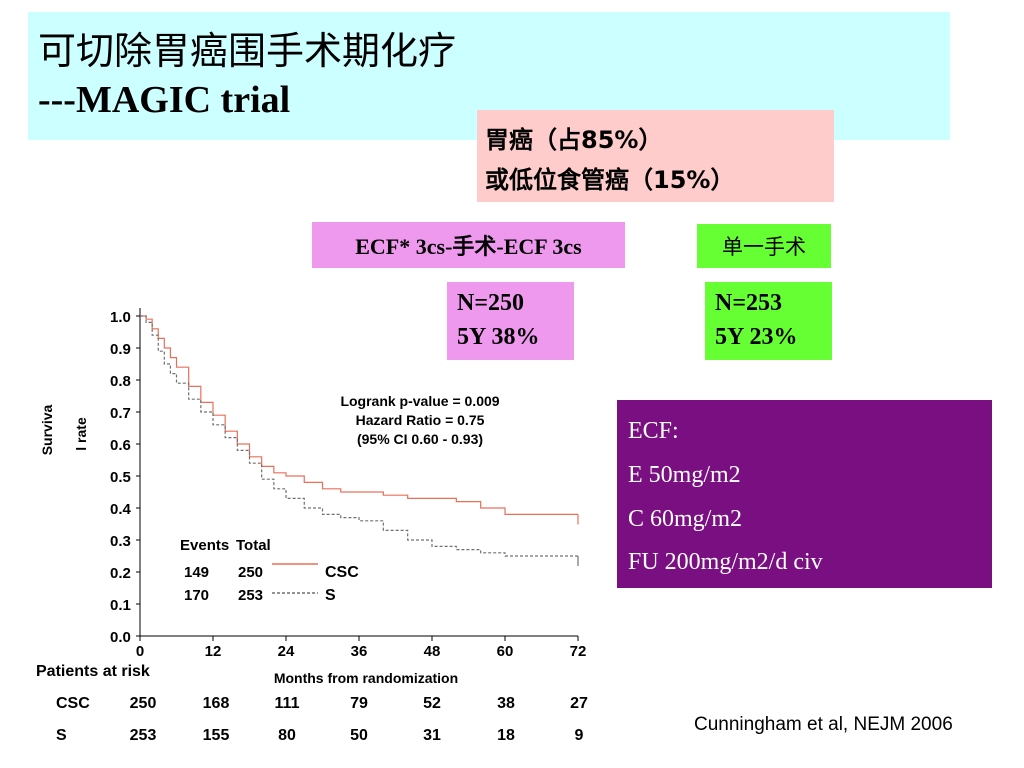  I want to click on title-line-1: 可切除胃癌围手术期化疗, so click(247, 51).